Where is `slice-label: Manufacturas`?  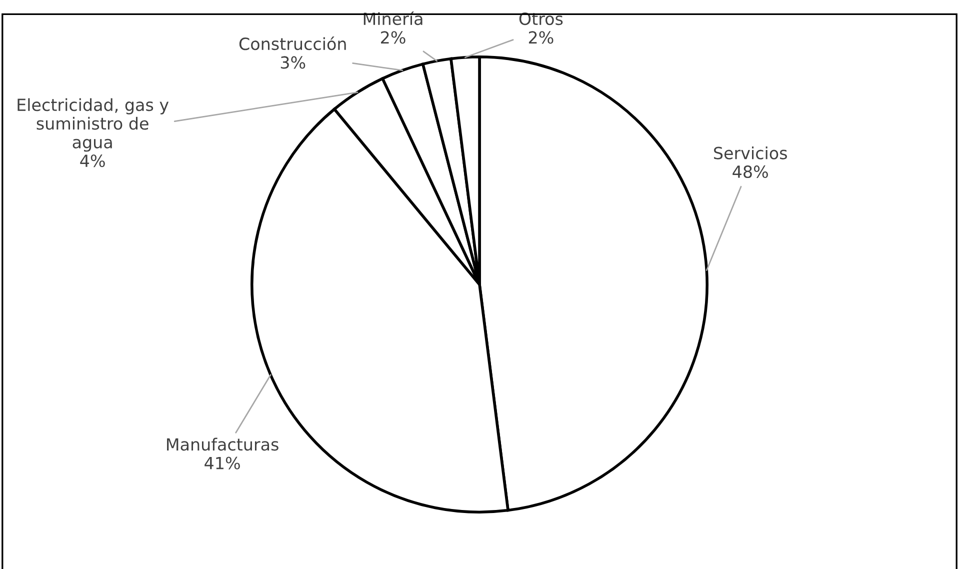 slice-label: Manufacturas is located at coordinates (222, 444).